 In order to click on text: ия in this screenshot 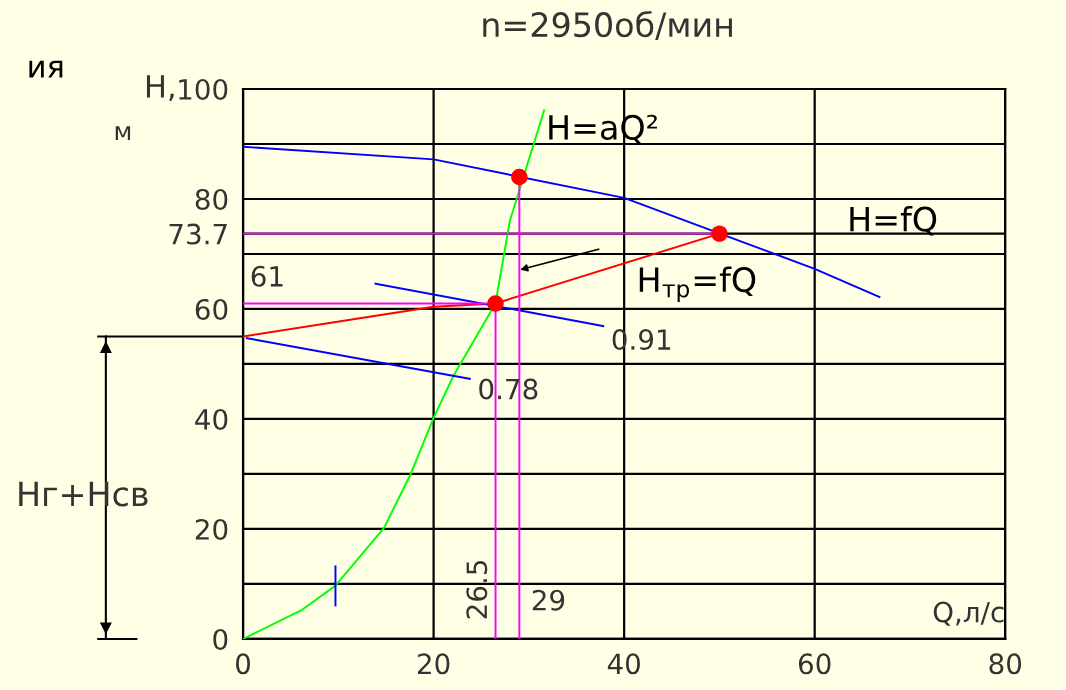, I will do `click(46, 69)`.